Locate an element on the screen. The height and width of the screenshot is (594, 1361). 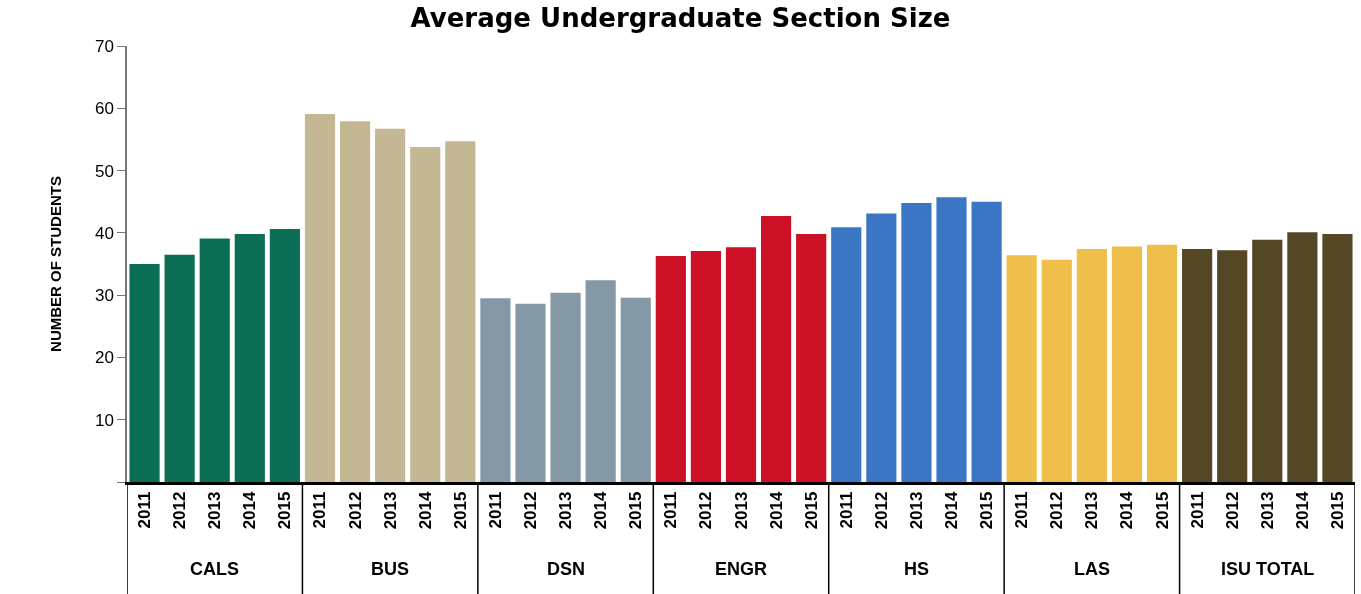
y-tick-label: 10 is located at coordinates (104, 420).